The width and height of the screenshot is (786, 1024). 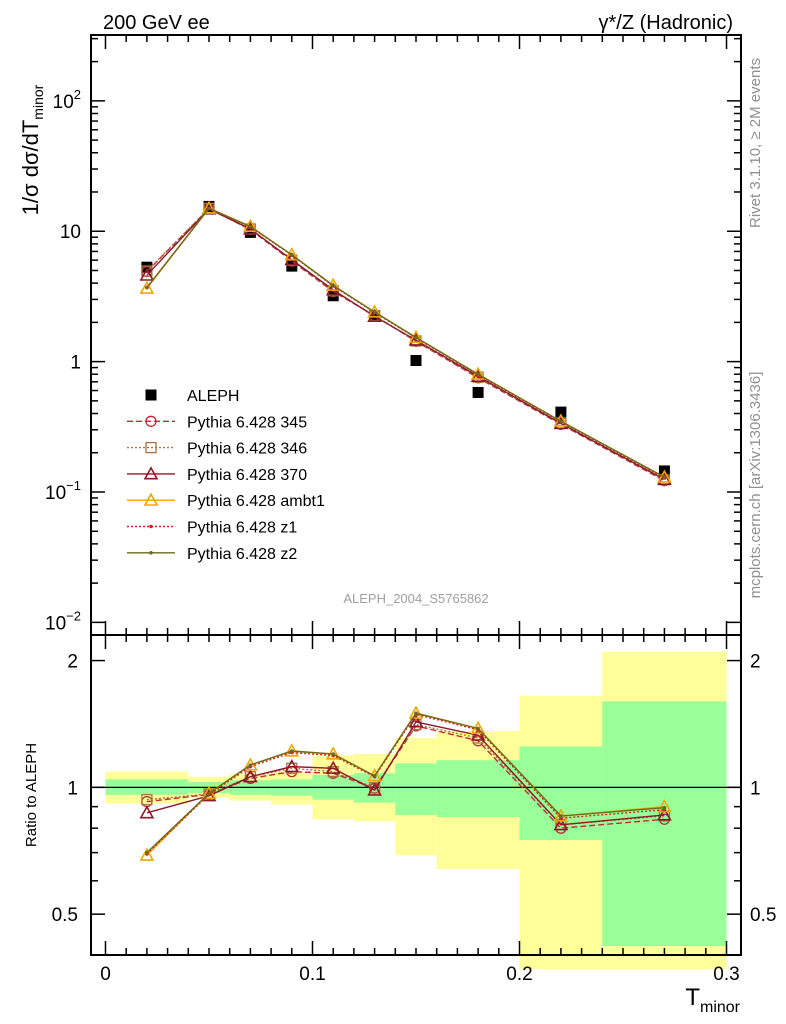 I want to click on legend-label: Pythia 6.428 370, so click(x=247, y=475).